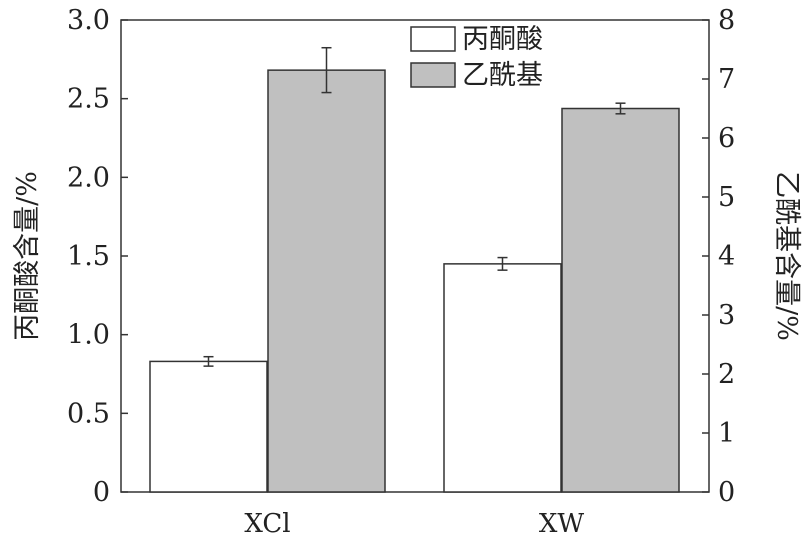 The height and width of the screenshot is (548, 805). I want to click on category-label: XW, so click(562, 524).